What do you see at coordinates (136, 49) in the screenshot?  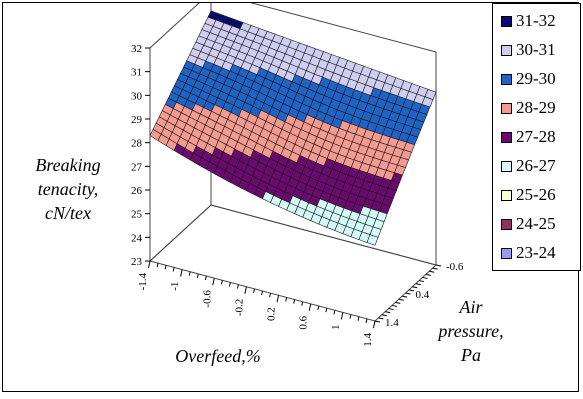 I see `z-tick-label: 32` at bounding box center [136, 49].